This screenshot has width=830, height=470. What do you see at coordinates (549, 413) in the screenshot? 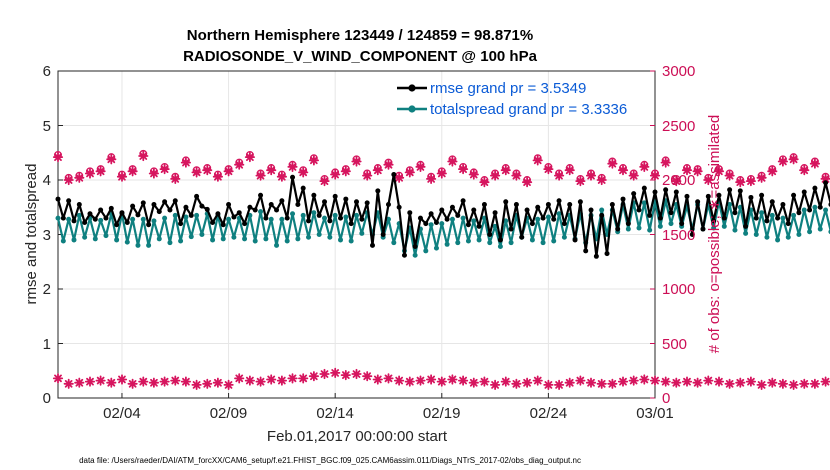
I see `x-tick-label: 02/24` at bounding box center [549, 413].